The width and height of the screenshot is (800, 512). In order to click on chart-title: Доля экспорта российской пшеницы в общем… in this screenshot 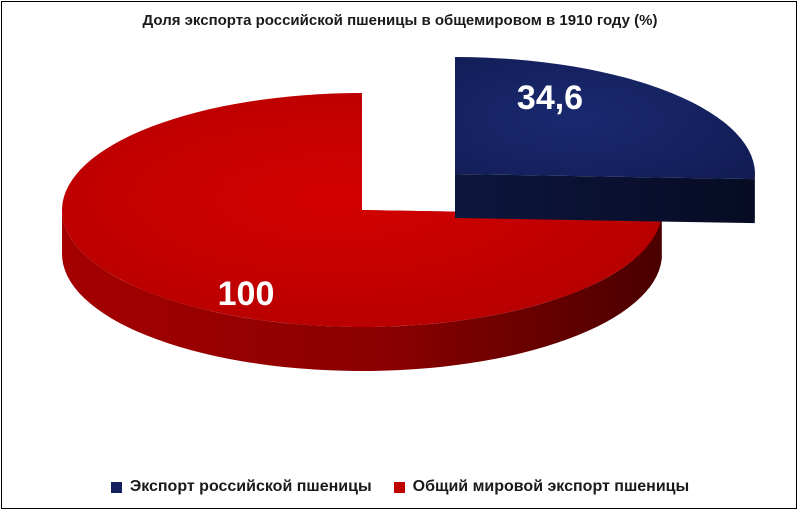, I will do `click(400, 20)`.